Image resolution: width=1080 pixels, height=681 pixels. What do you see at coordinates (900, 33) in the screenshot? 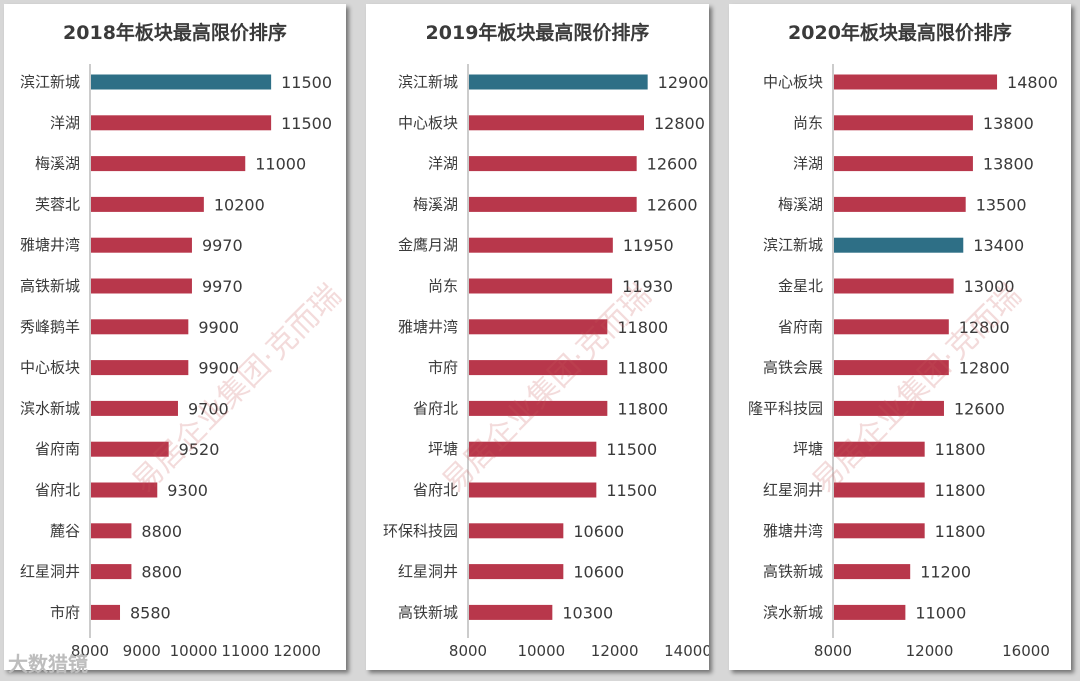
I see `chart-title: 2020年板块最高限价排序` at bounding box center [900, 33].